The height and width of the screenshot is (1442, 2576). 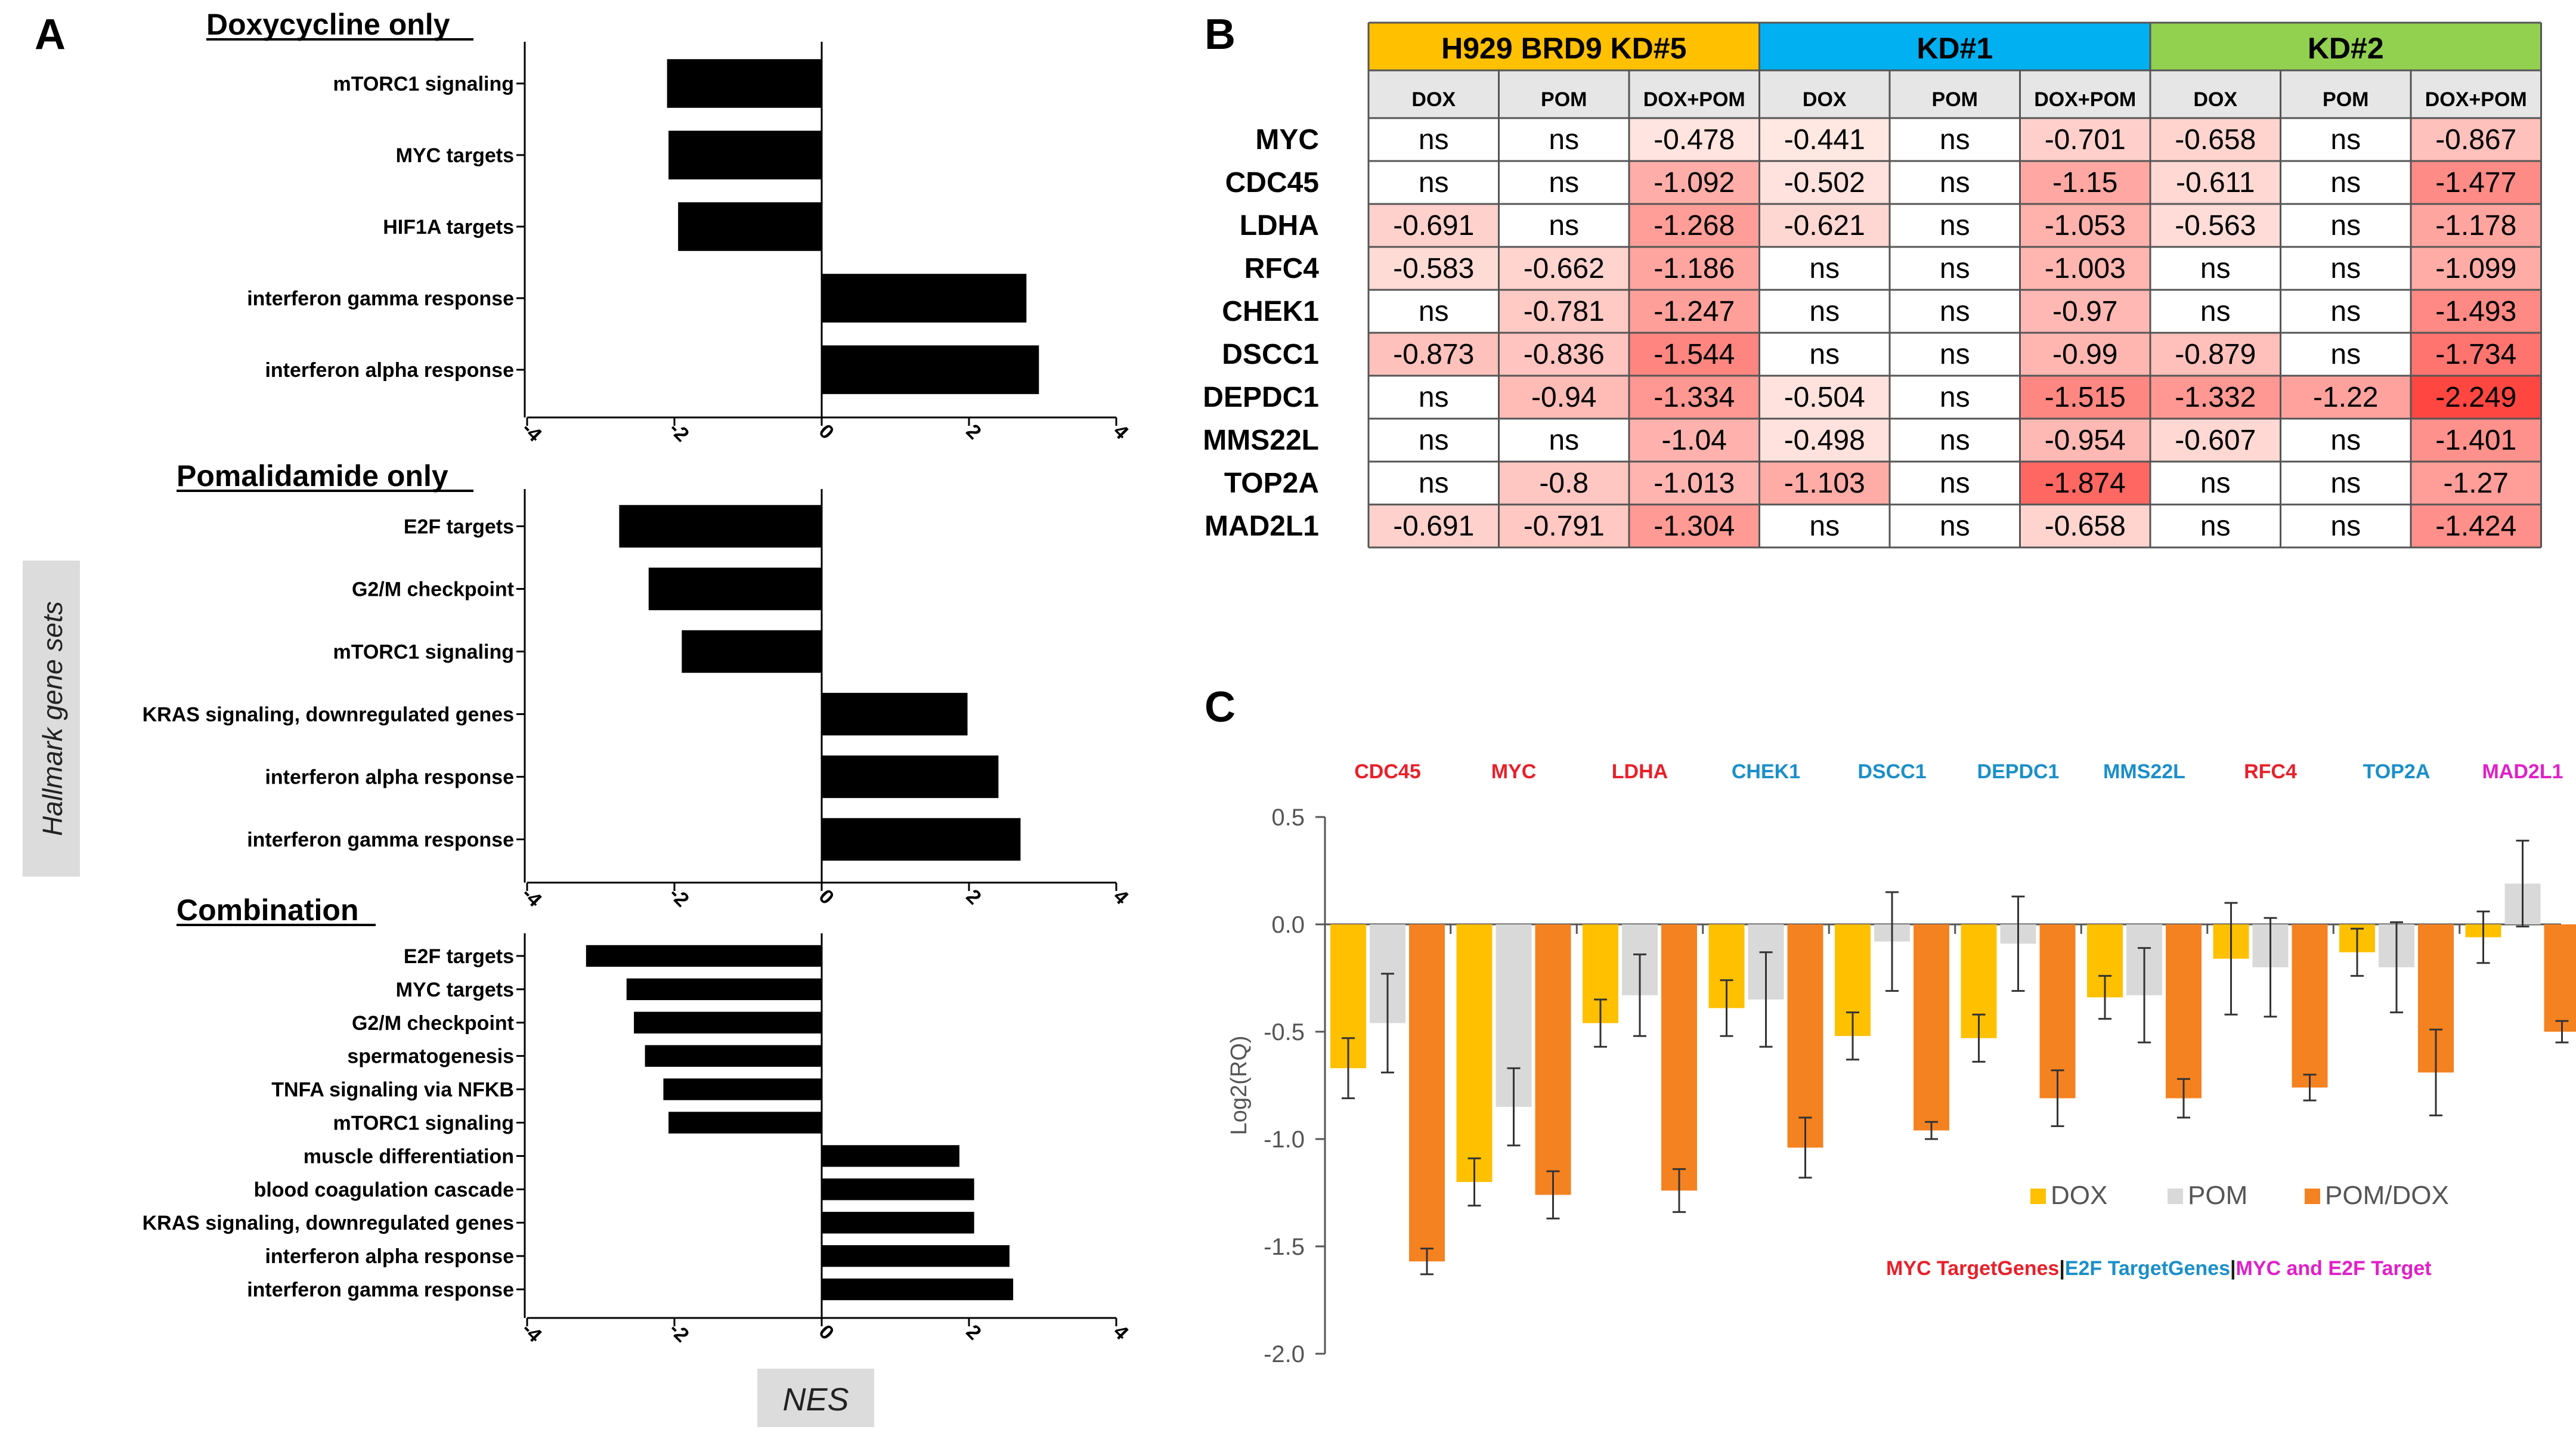 What do you see at coordinates (1262, 526) in the screenshot?
I see `row-gene-label: MAD2L1` at bounding box center [1262, 526].